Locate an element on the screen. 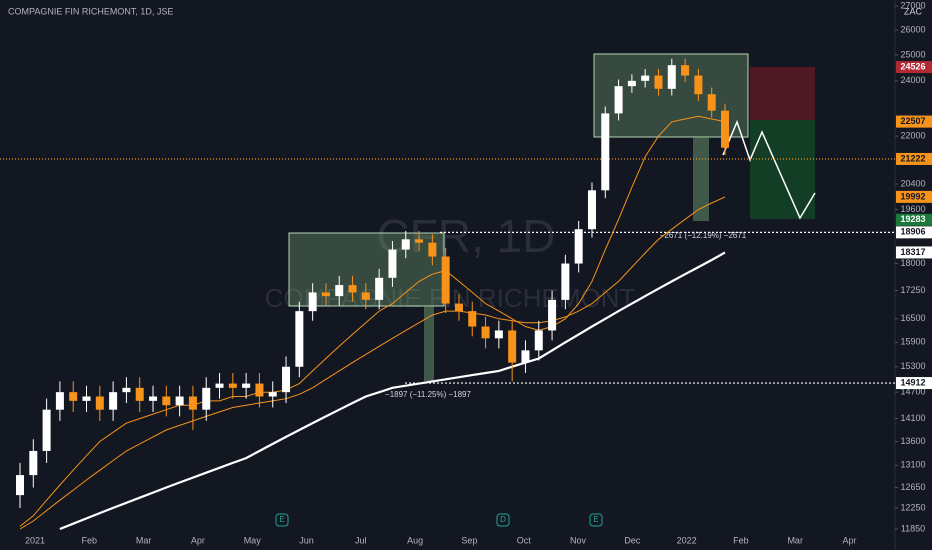 The height and width of the screenshot is (550, 932). x-tick-label: 2022 is located at coordinates (687, 540).